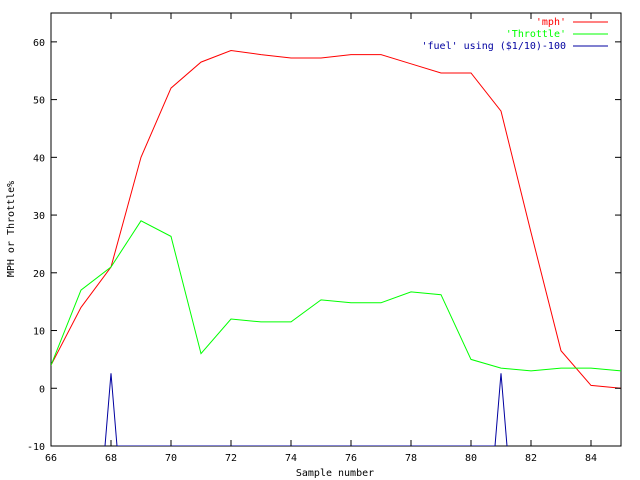 The image size is (640, 480). What do you see at coordinates (39, 274) in the screenshot?
I see `y-tick-label: 20` at bounding box center [39, 274].